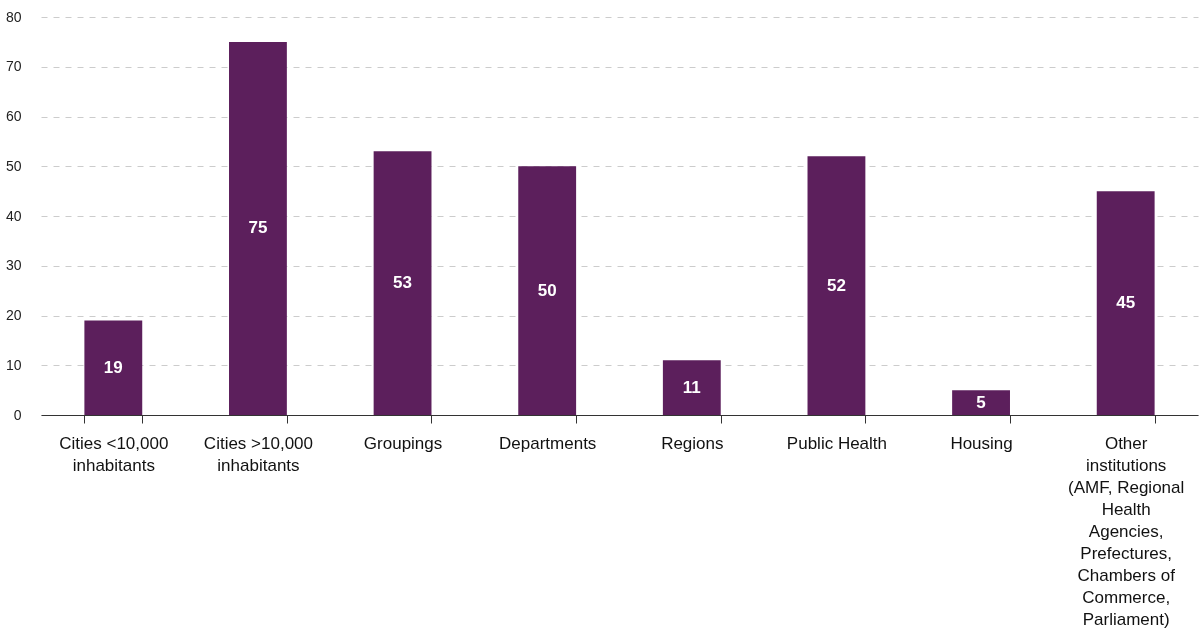 The image size is (1203, 632). What do you see at coordinates (13, 315) in the screenshot?
I see `y-tick-label: 20` at bounding box center [13, 315].